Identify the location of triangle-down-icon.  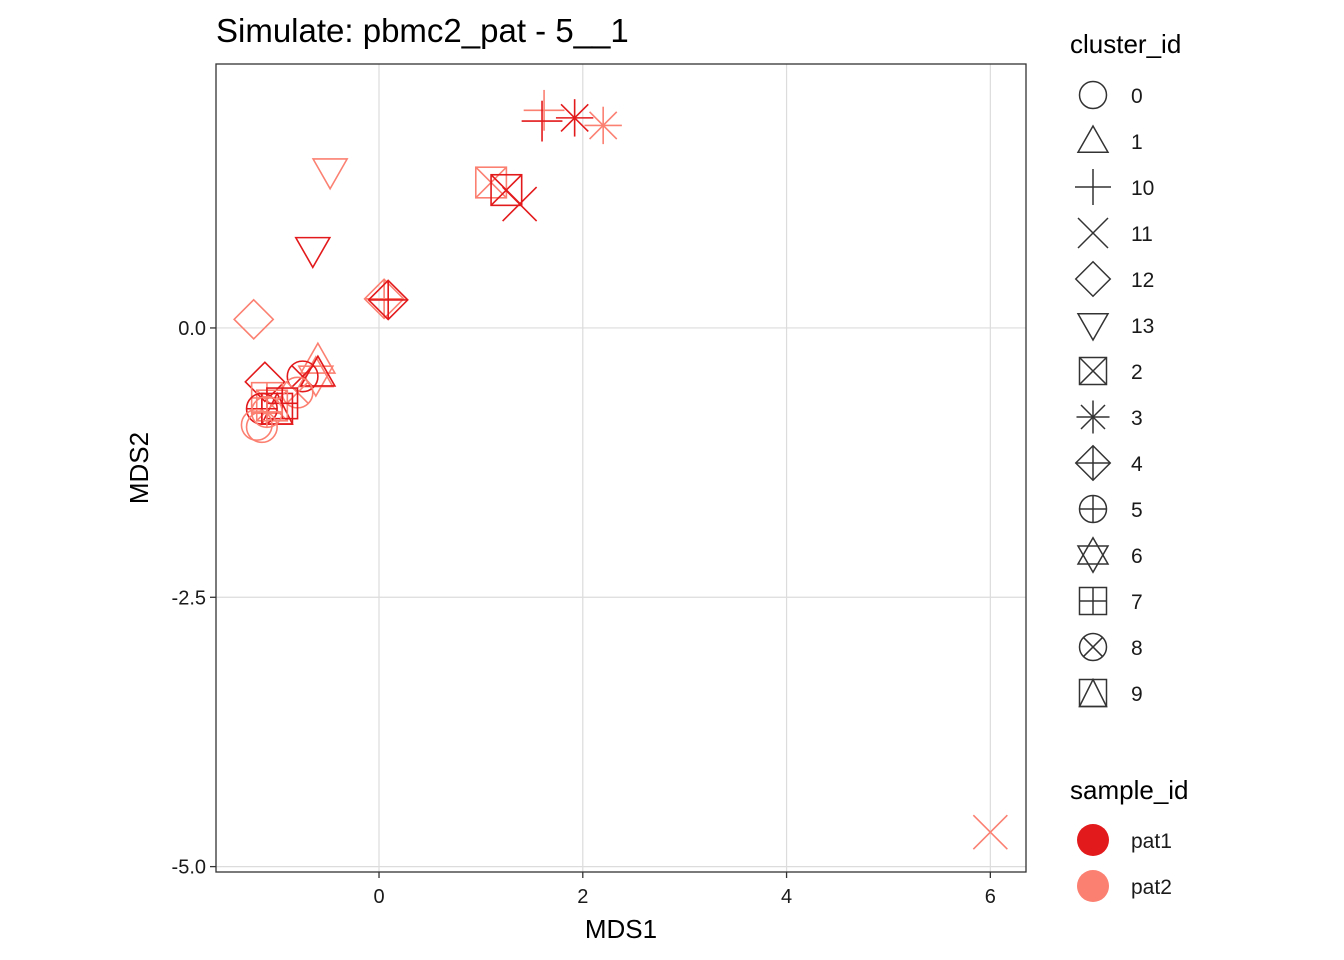
(1093, 327).